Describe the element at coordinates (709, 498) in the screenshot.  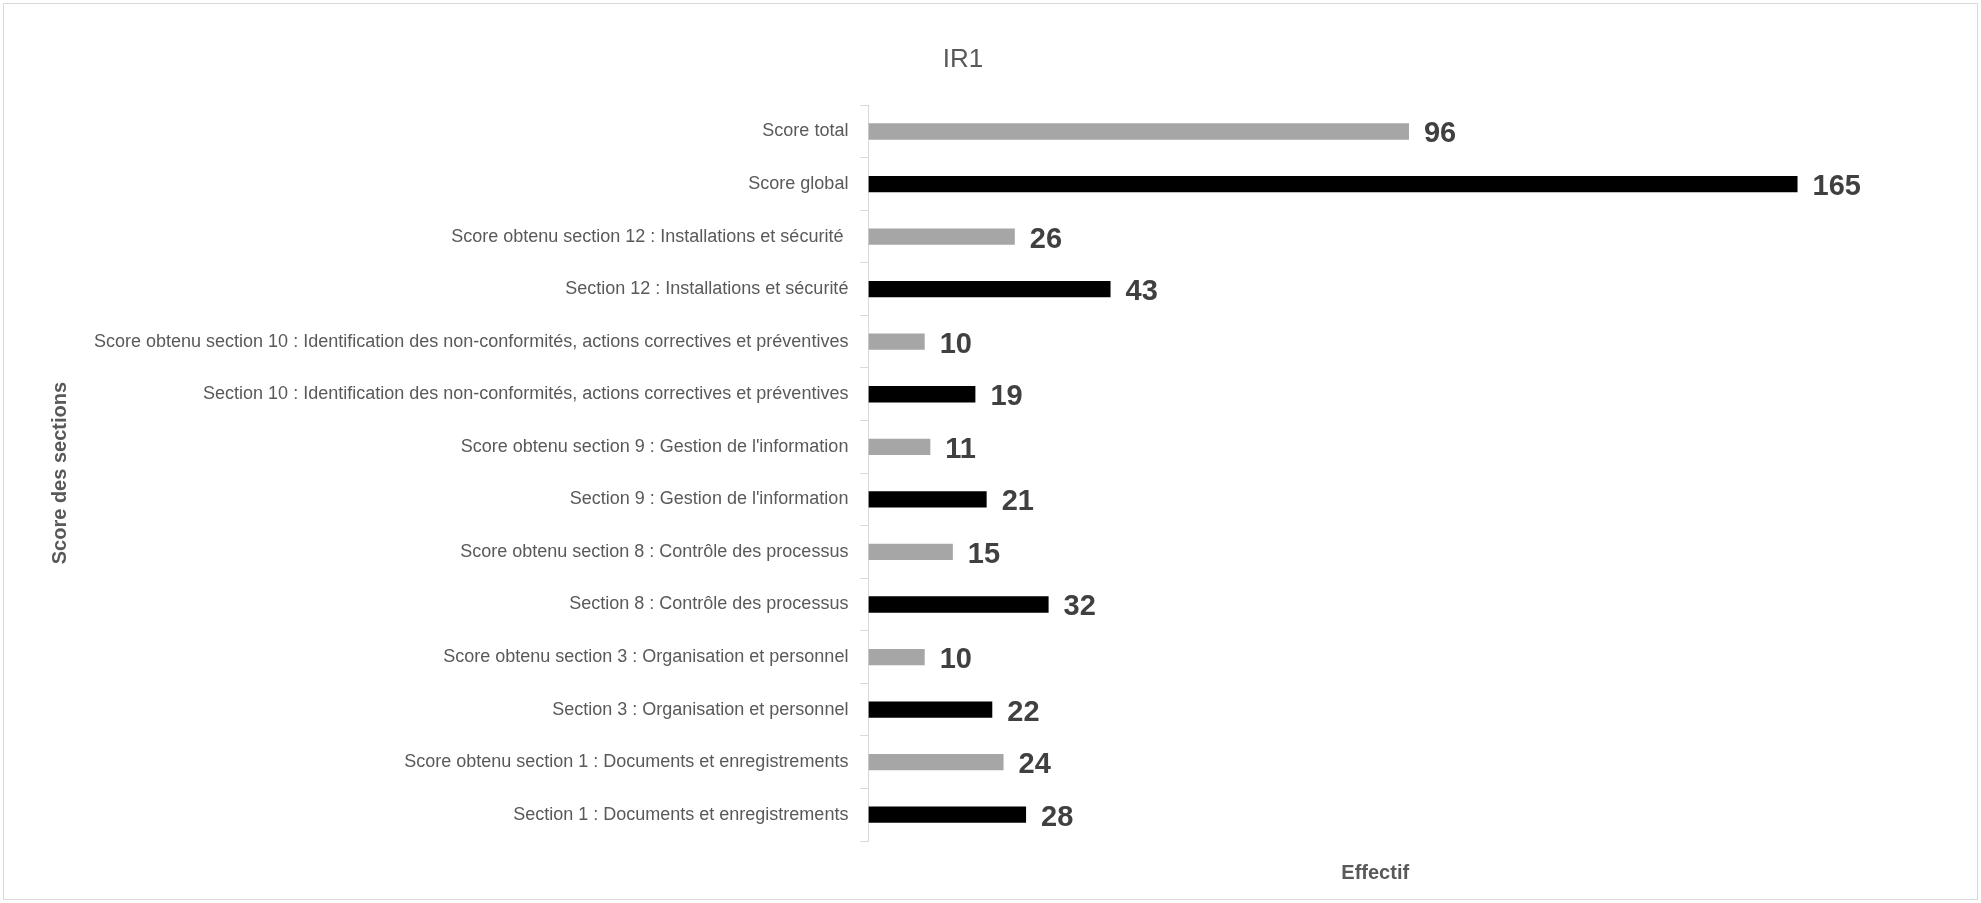
I see `y-tick-label: Section 9 : Gestion de l'information` at that location.